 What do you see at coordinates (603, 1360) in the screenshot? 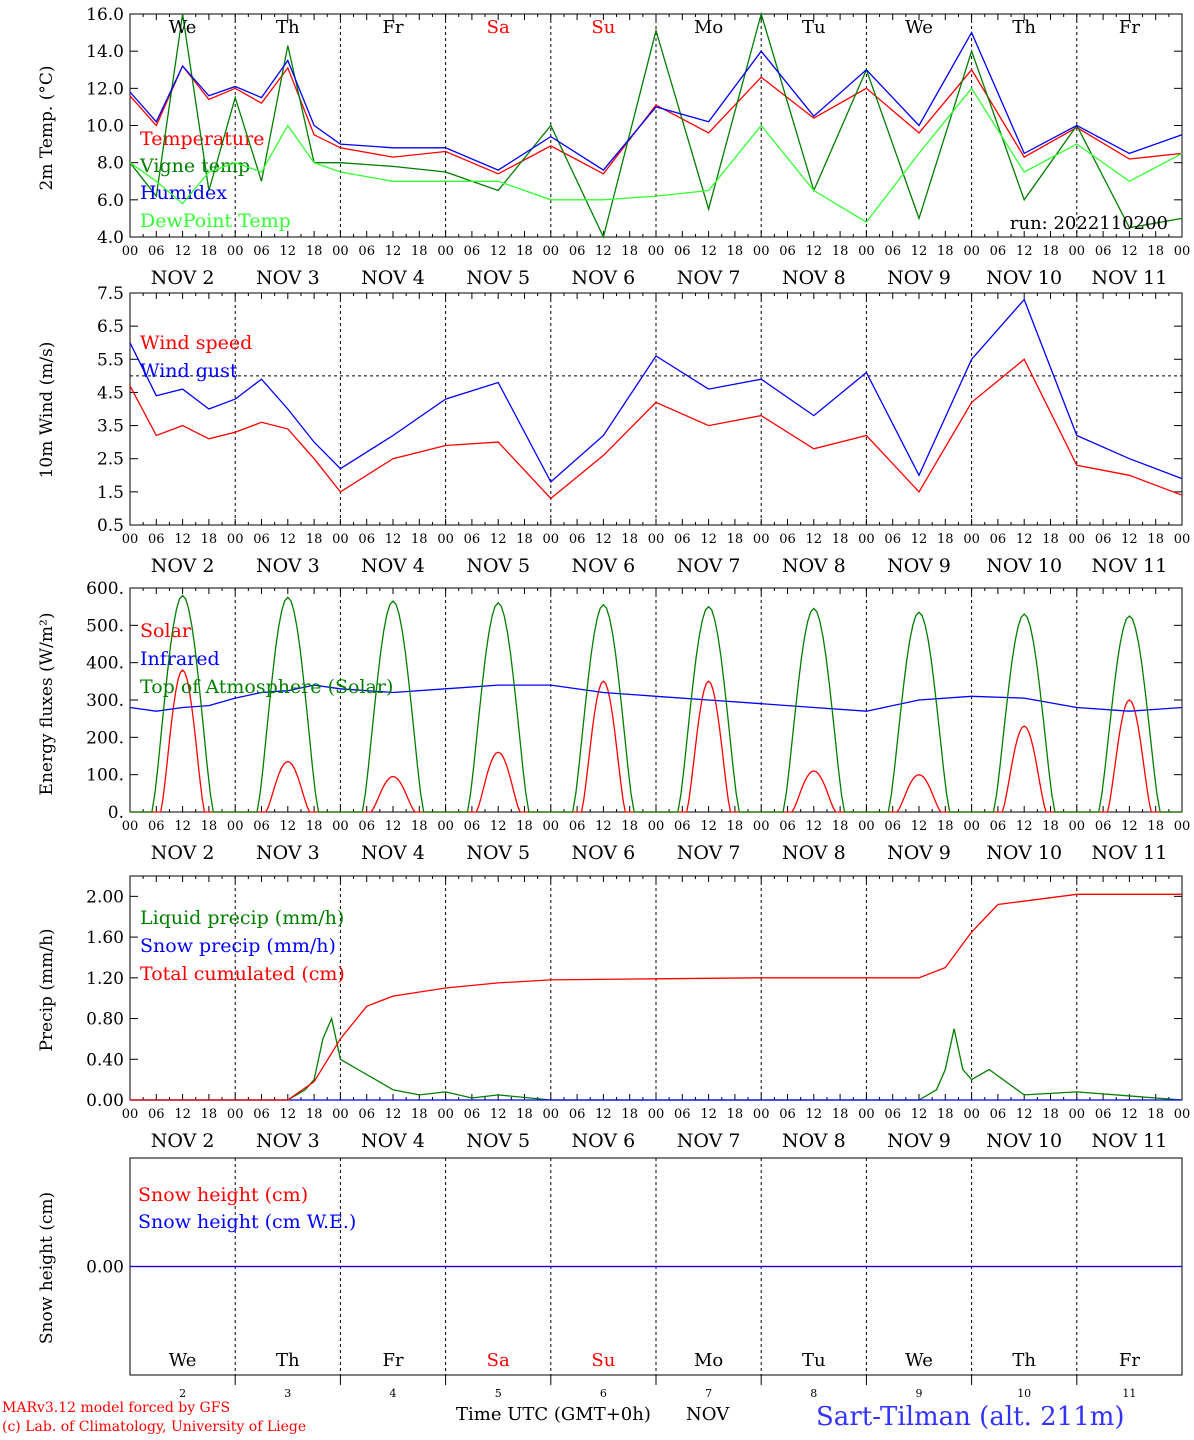
I see `weekday-label: Su` at bounding box center [603, 1360].